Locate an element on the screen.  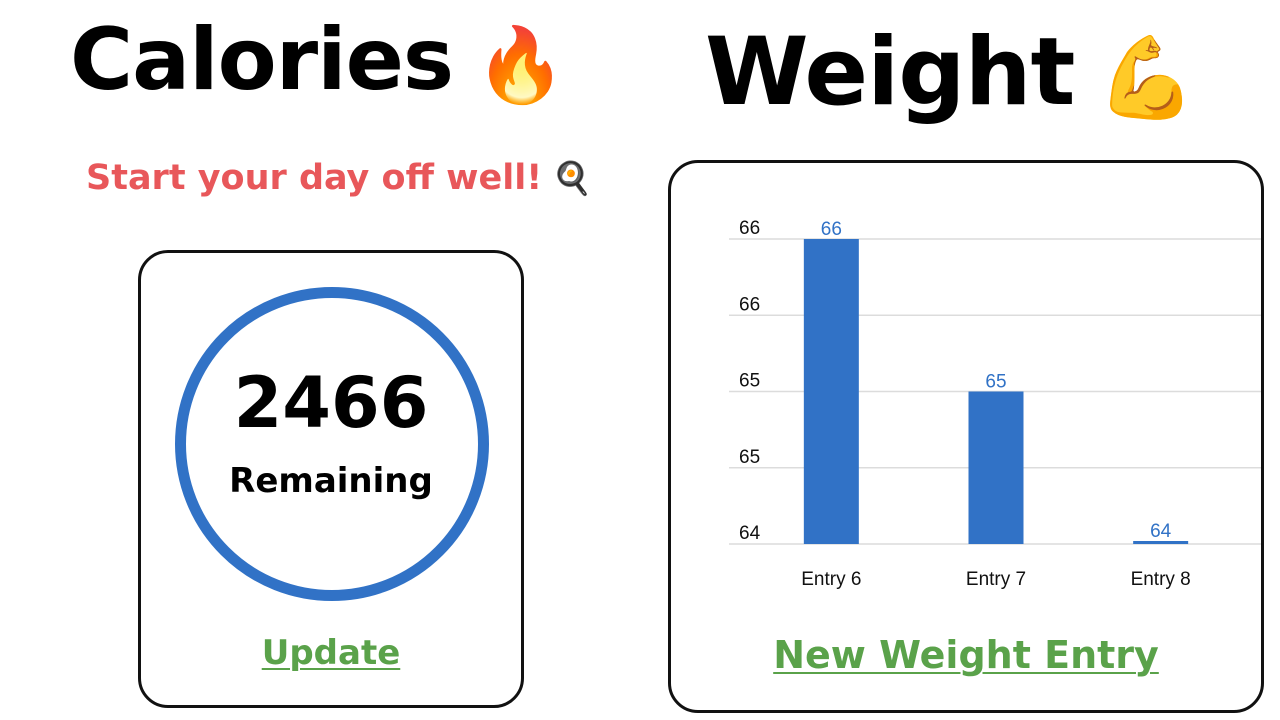
x-tick-label: Entry 8 is located at coordinates (1161, 579).